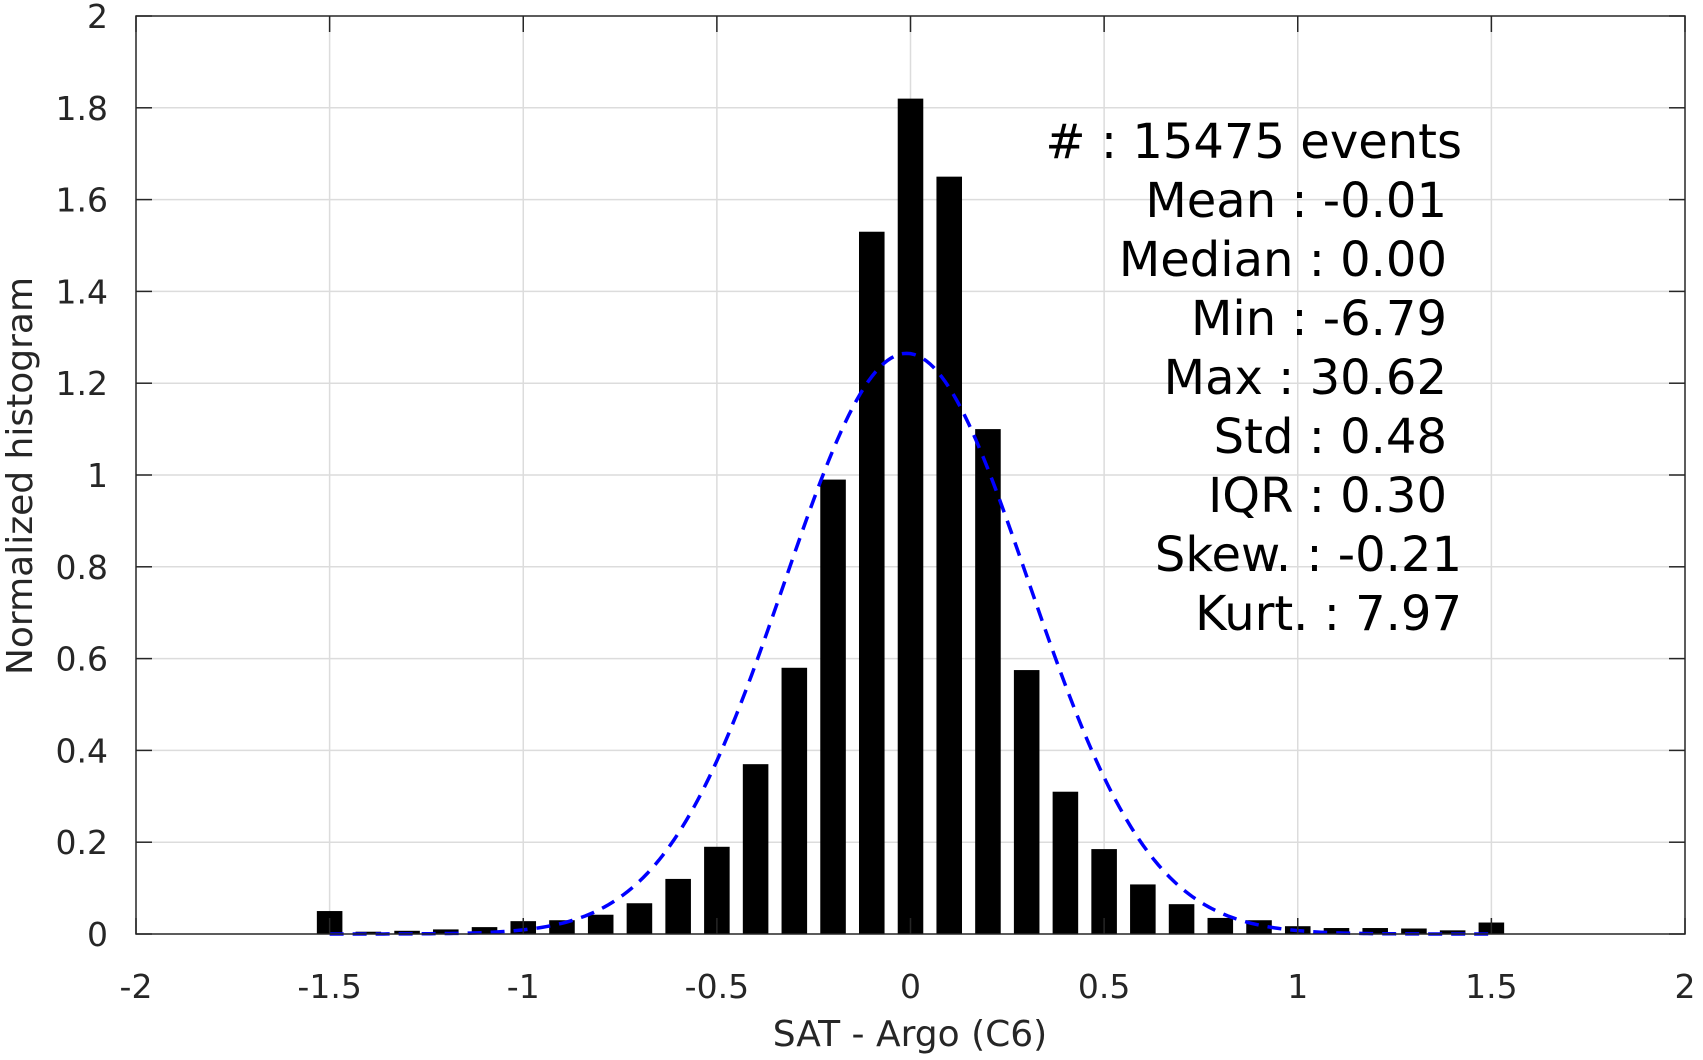 This screenshot has width=1703, height=1060. I want to click on x-tick-label: -1, so click(523, 986).